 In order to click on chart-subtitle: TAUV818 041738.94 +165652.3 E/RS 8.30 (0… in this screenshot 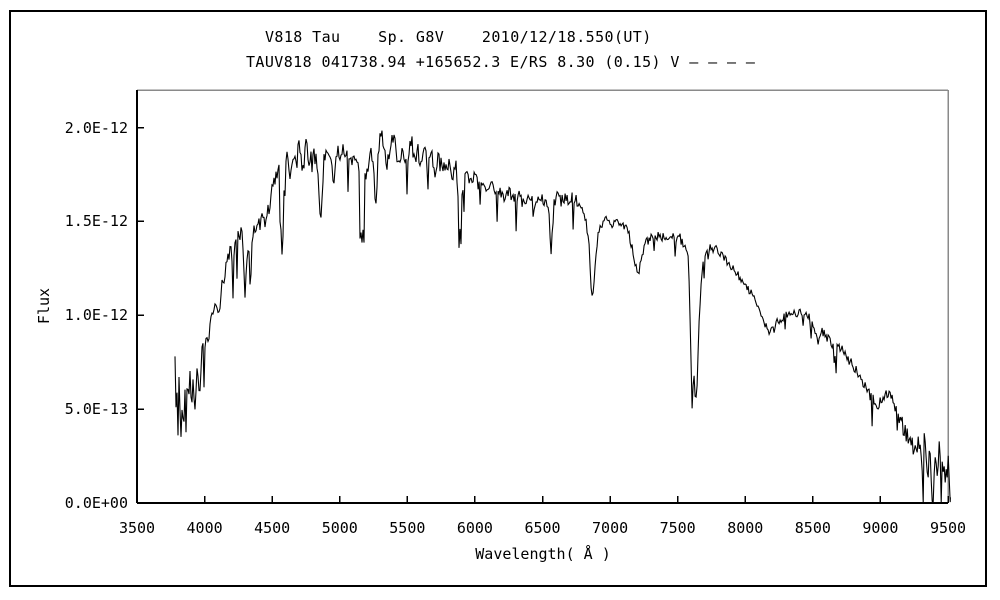, I will do `click(501, 62)`.